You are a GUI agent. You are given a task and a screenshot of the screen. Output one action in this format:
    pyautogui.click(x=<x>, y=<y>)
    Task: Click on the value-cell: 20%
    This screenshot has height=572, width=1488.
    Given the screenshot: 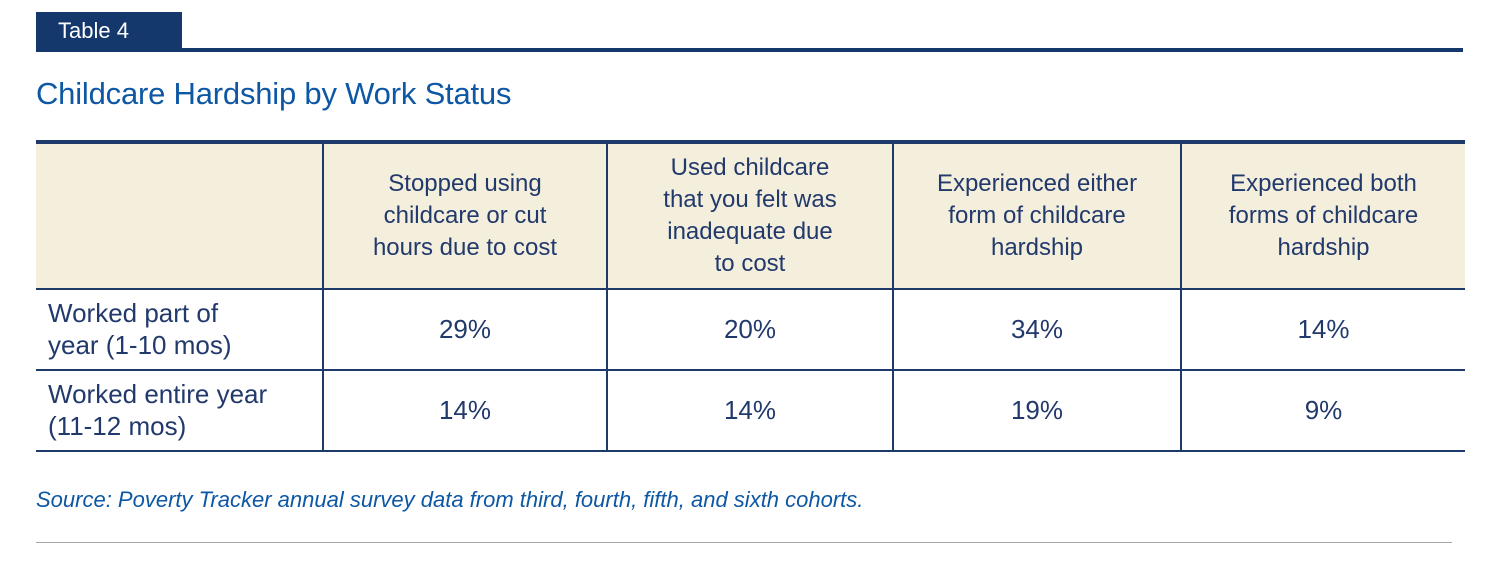 What is the action you would take?
    pyautogui.click(x=749, y=329)
    